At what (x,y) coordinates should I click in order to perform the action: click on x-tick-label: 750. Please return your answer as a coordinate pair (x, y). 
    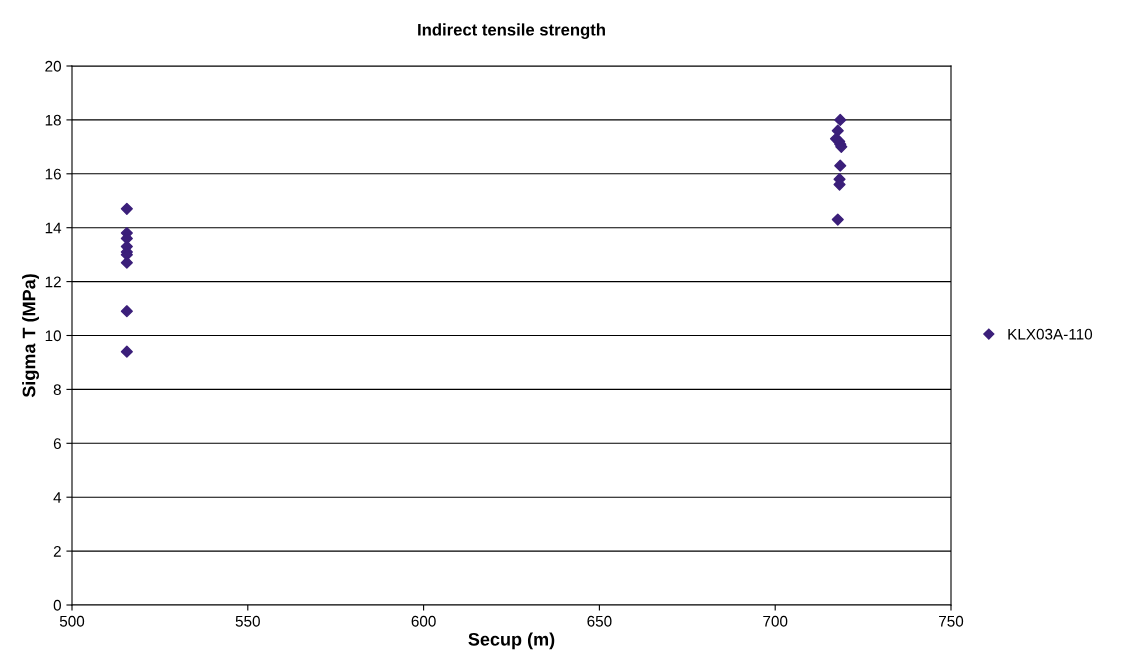
    Looking at the image, I should click on (951, 621).